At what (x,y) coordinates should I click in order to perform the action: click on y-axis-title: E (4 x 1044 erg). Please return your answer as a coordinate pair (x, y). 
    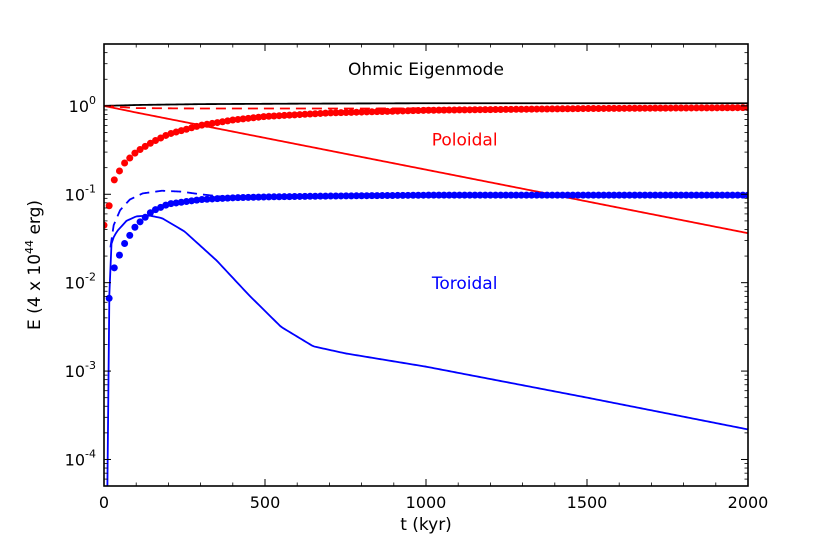
    Looking at the image, I should click on (34, 265).